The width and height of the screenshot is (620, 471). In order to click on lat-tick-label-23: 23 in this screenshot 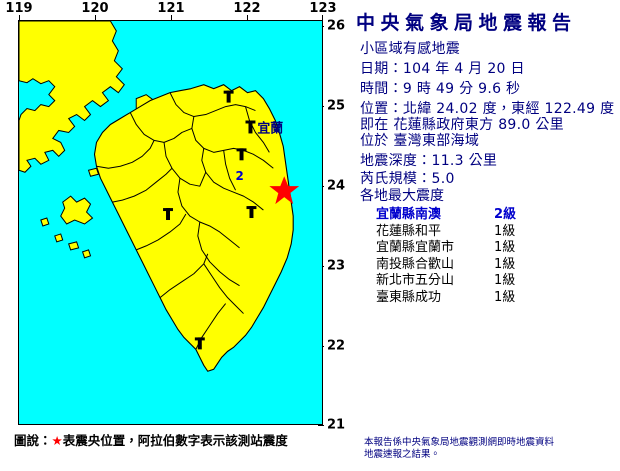, I will do `click(336, 266)`.